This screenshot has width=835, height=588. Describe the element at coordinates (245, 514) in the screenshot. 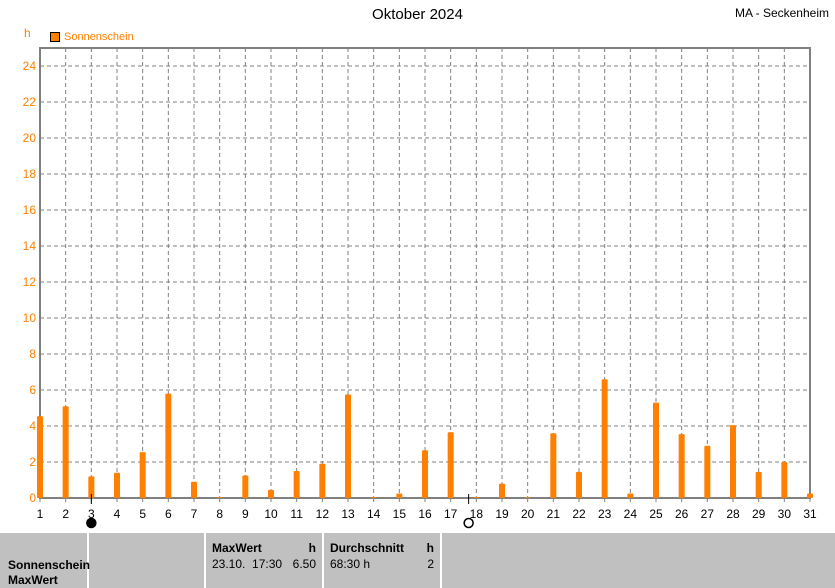

I see `x-tick-label: 9` at that location.